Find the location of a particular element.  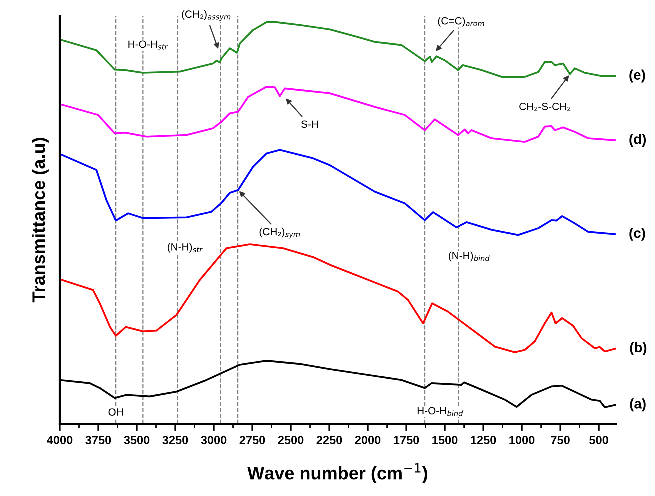

series-label: (c) is located at coordinates (638, 234).